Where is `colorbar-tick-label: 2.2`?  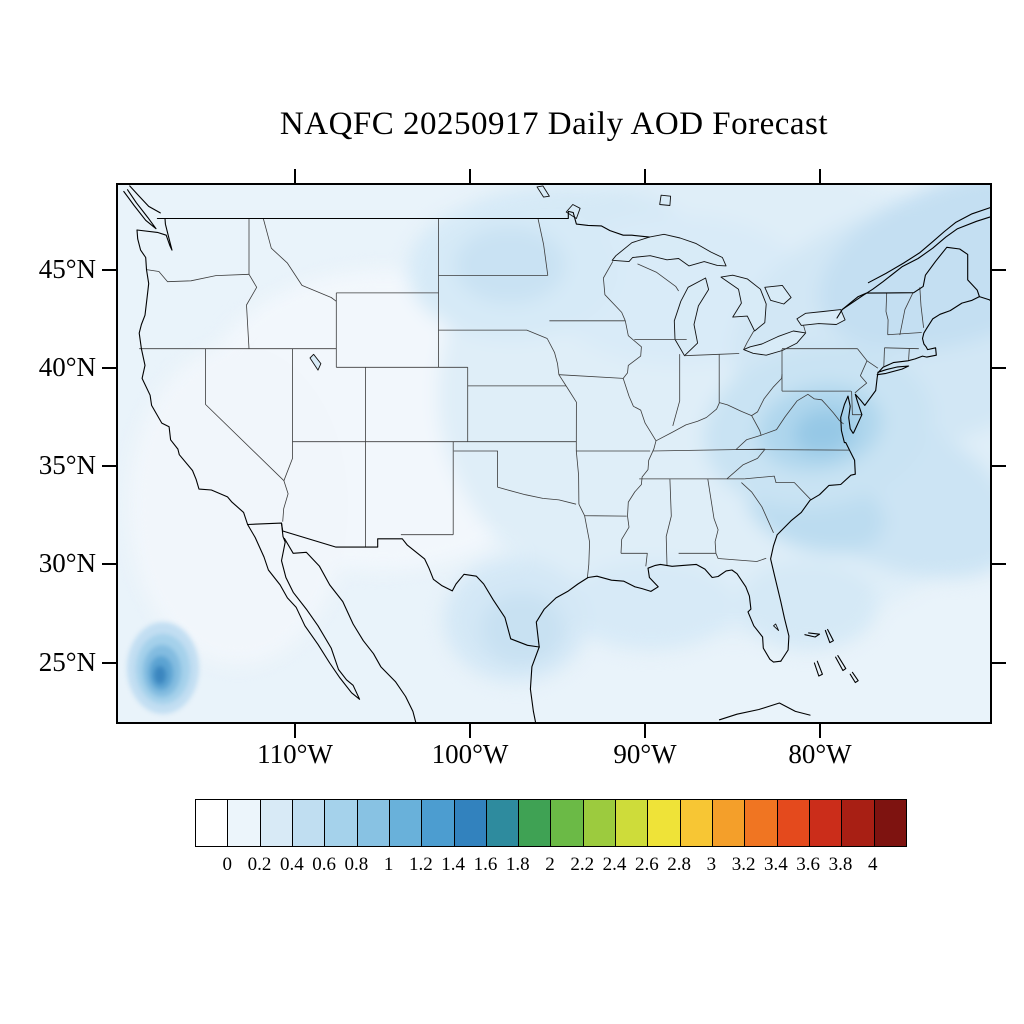
colorbar-tick-label: 2.2 is located at coordinates (582, 864).